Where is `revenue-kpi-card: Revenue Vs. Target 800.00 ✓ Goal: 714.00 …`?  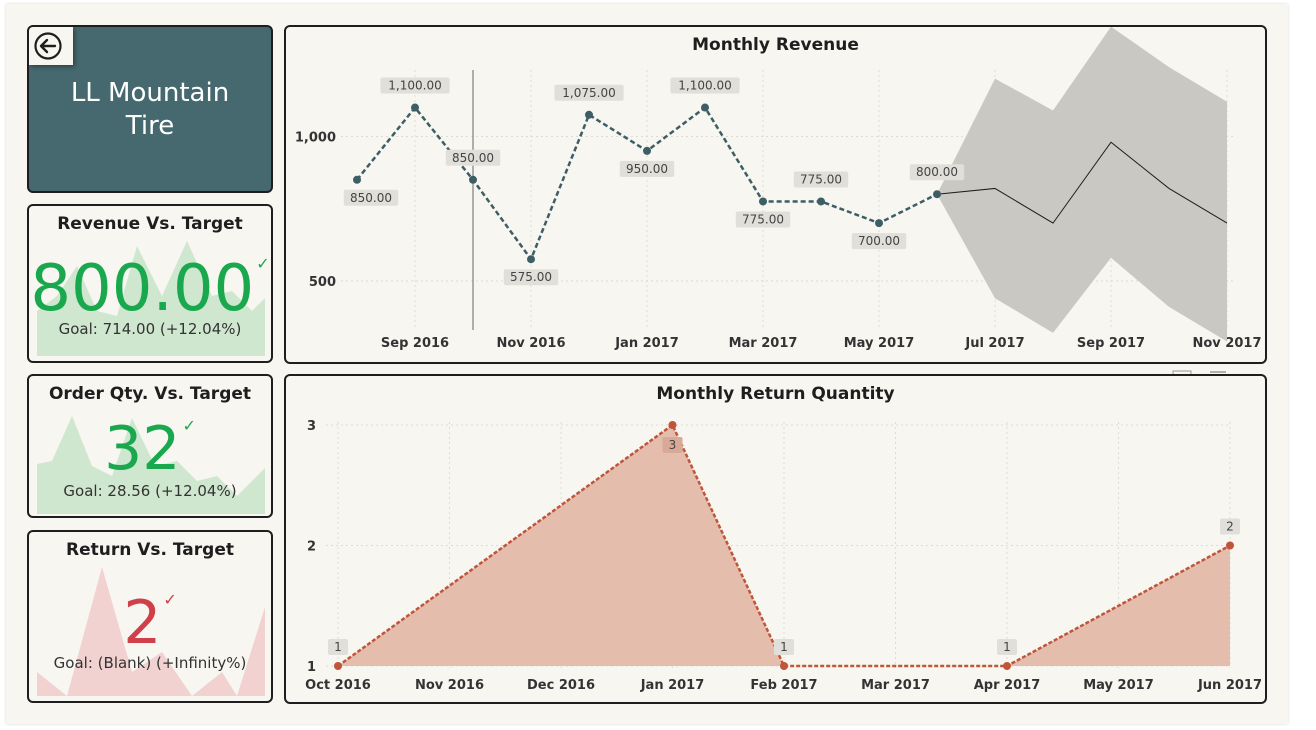 revenue-kpi-card: Revenue Vs. Target 800.00 ✓ Goal: 714.00 … is located at coordinates (150, 283).